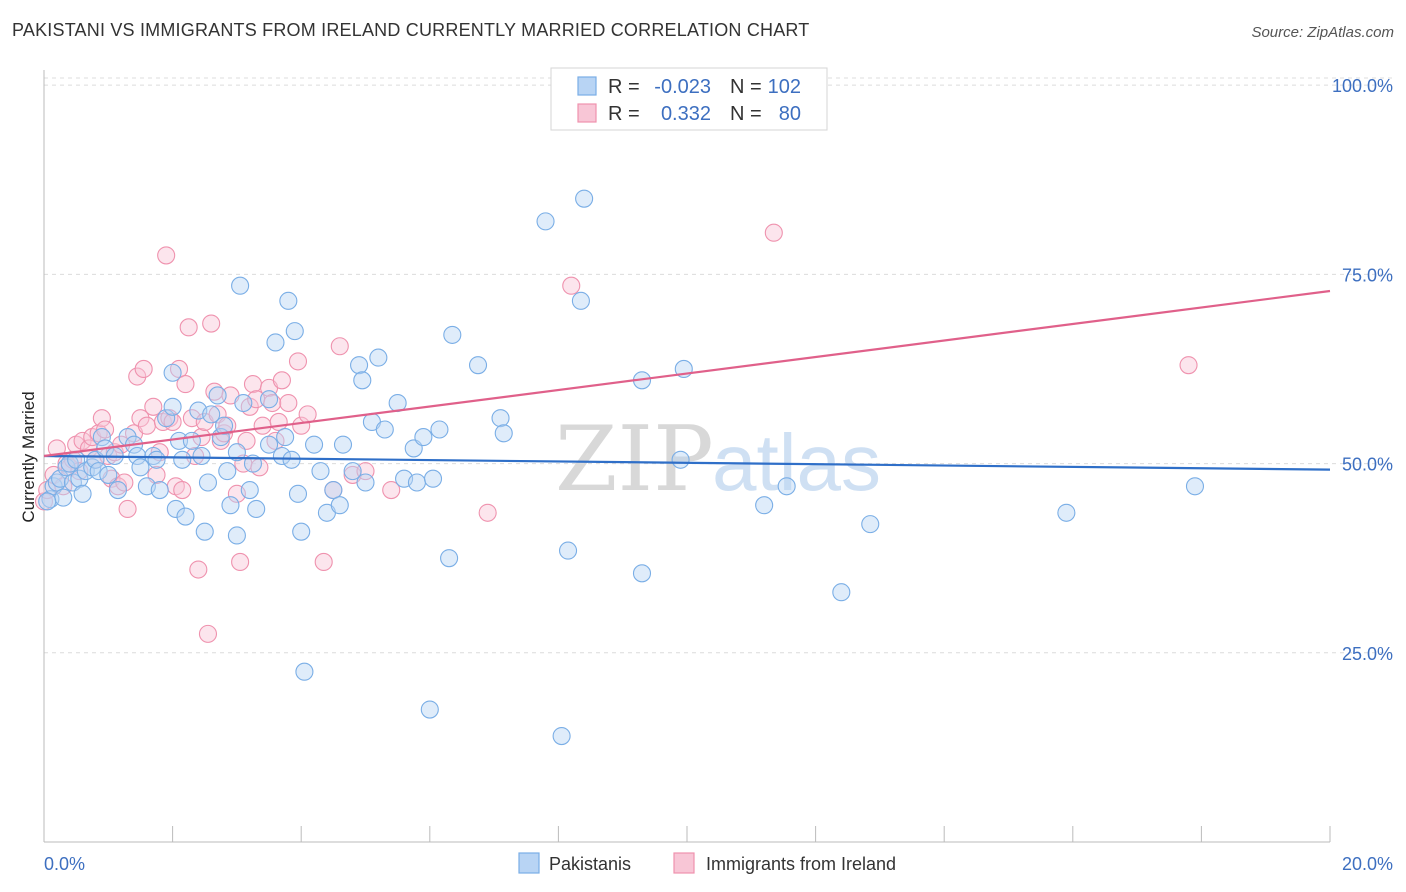  I want to click on legend-r-value-ireland: 0.332, so click(686, 114).